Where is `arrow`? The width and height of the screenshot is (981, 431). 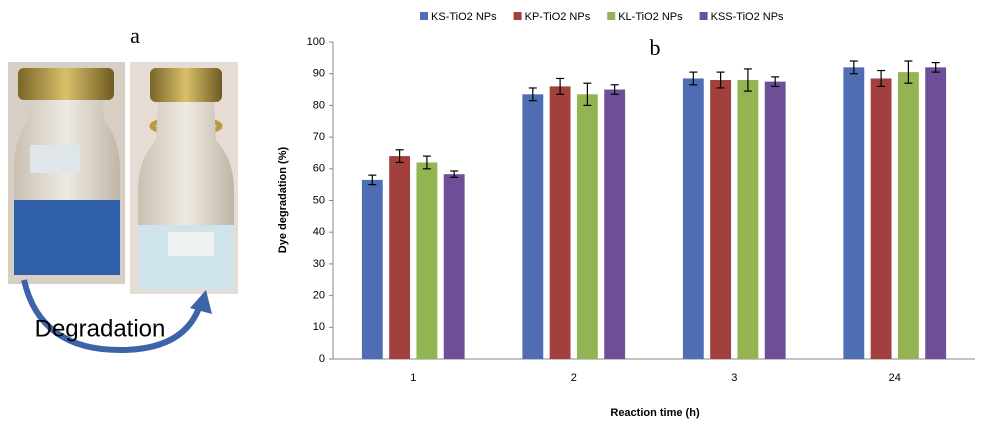 arrow is located at coordinates (112, 316).